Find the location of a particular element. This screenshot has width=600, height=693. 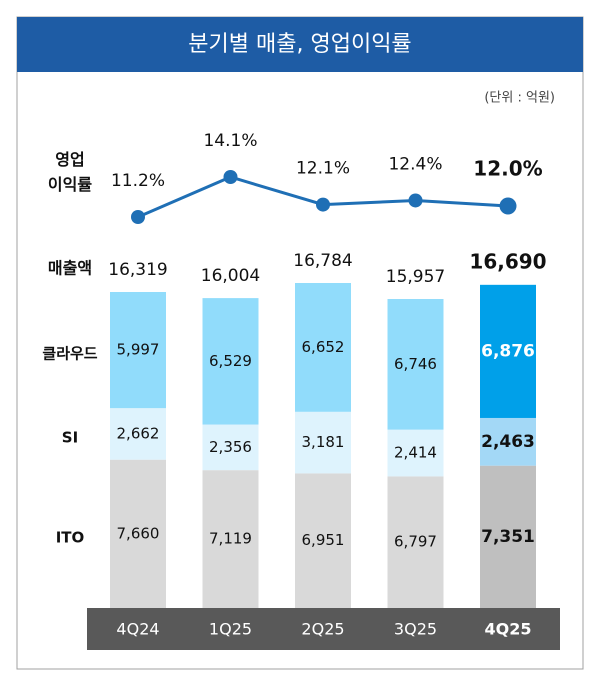

total-label: 16,004 is located at coordinates (230, 276).